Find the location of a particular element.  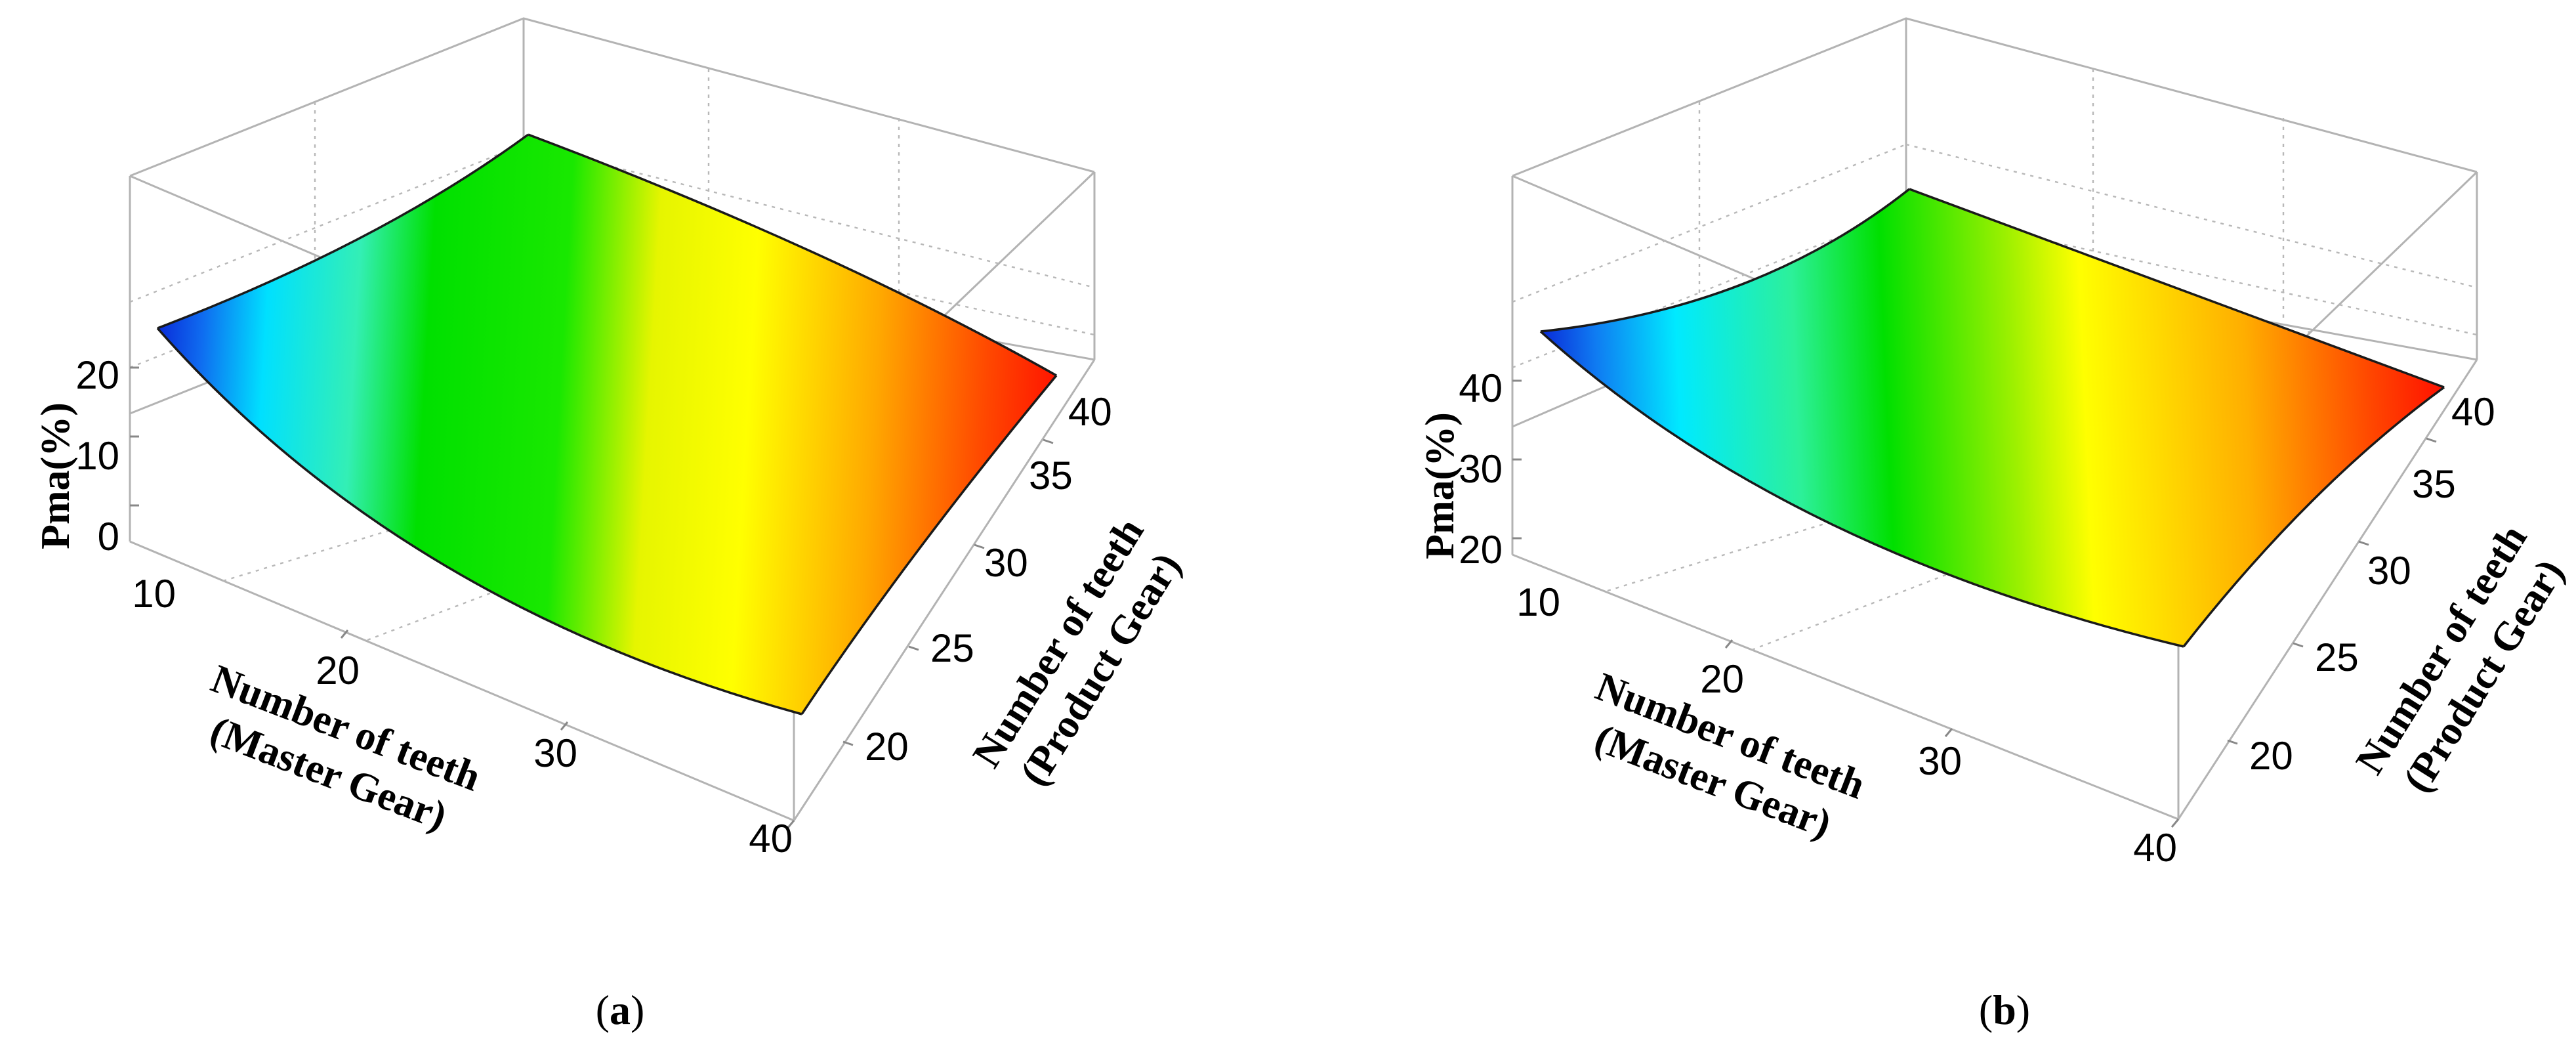

panel-b-x-tick-1: 20 is located at coordinates (1722, 679).